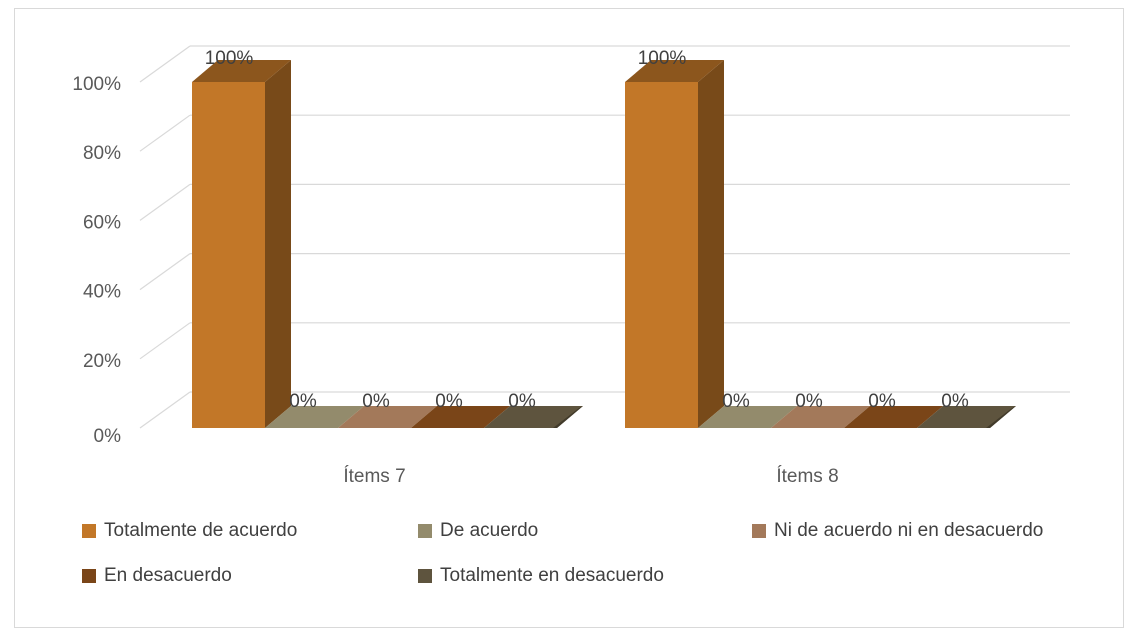 Image resolution: width=1130 pixels, height=628 pixels. Describe the element at coordinates (96, 84) in the screenshot. I see `y-tick-label: 100%` at that location.